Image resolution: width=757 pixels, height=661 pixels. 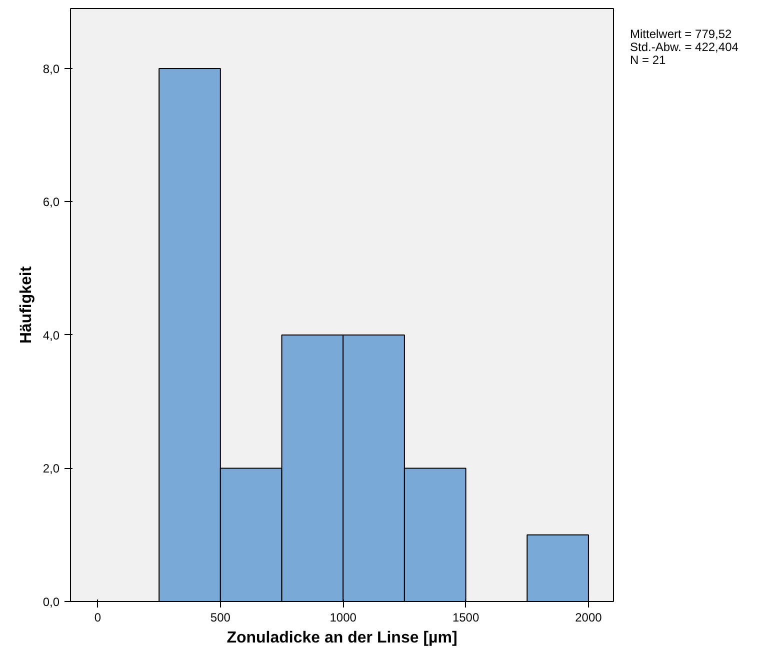 I want to click on text: Mittelwert = 779,52, so click(x=681, y=34).